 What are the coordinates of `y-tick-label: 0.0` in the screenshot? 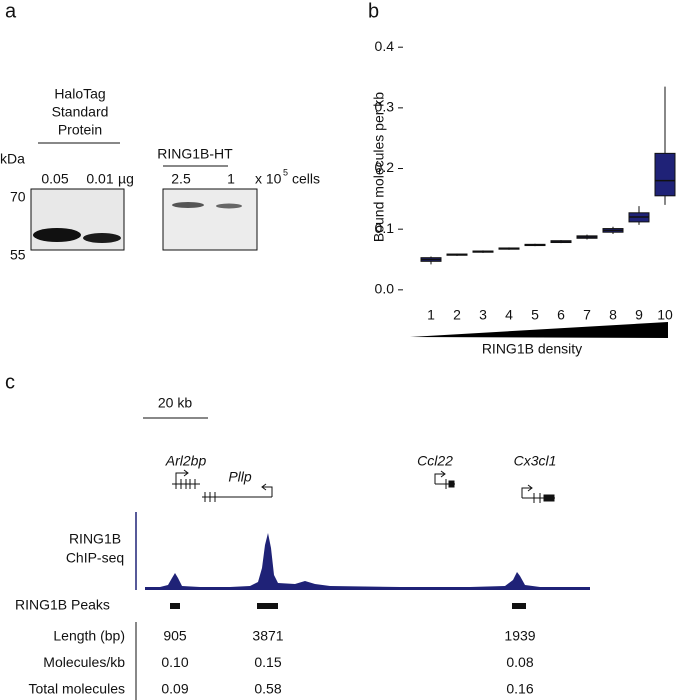 It's located at (385, 289).